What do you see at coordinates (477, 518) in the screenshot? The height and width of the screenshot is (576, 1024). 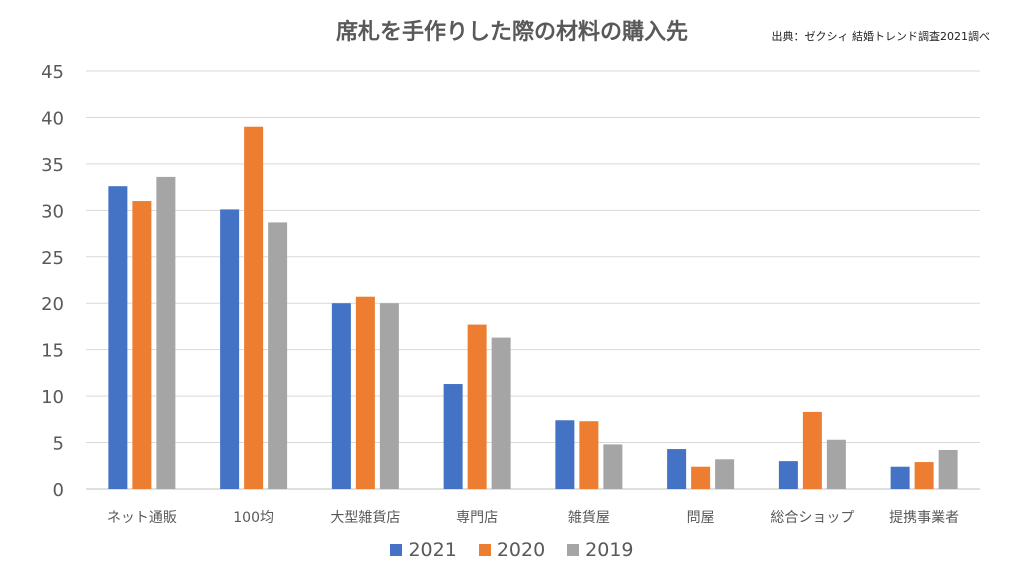 I see `x-category-label: 専門店` at bounding box center [477, 518].